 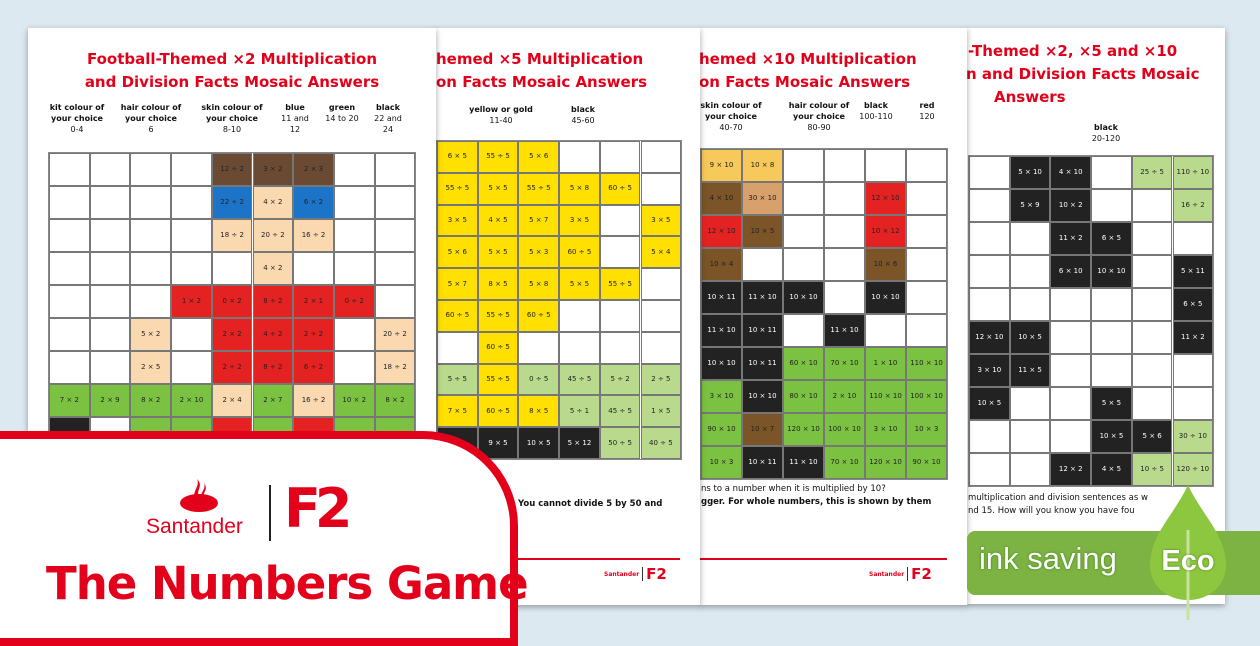 I want to click on mosaic-cell: 16 ÷ 2, so click(x=313, y=235).